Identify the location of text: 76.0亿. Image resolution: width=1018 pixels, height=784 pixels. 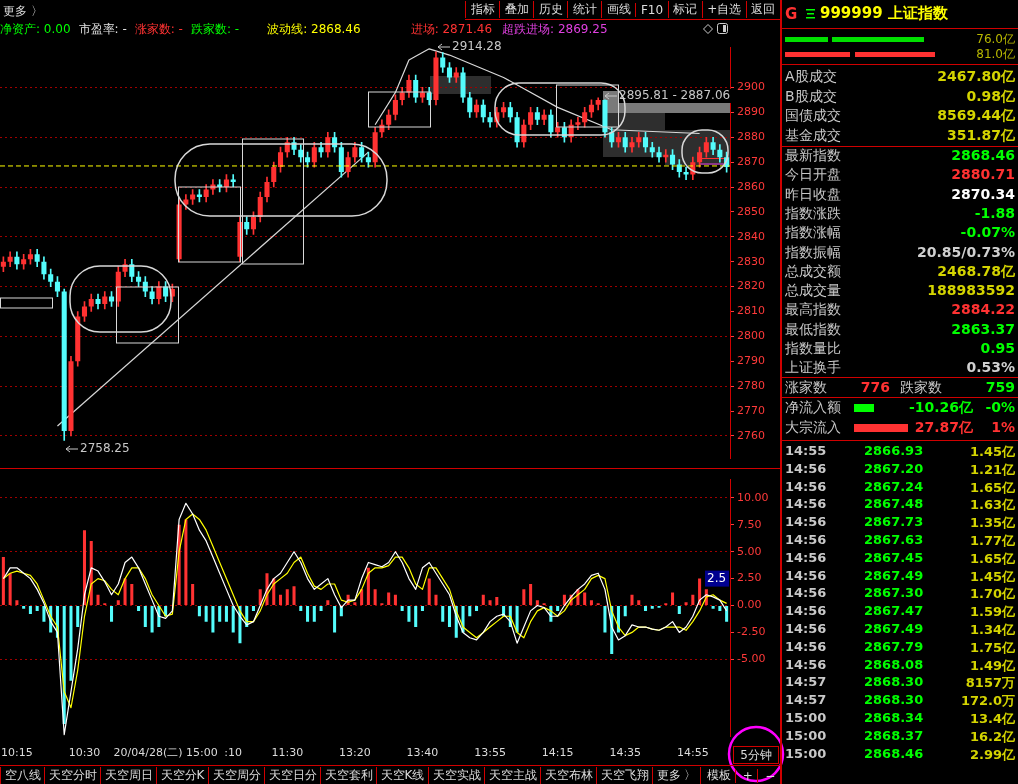
(995, 39).